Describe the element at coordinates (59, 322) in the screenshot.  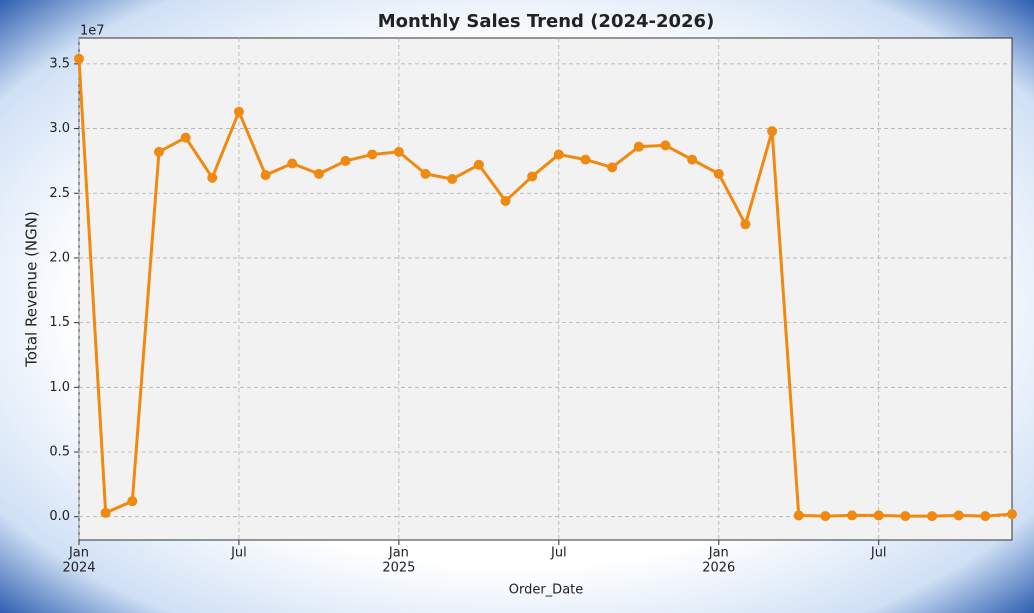
I see `y-tick-label: 1.5` at that location.